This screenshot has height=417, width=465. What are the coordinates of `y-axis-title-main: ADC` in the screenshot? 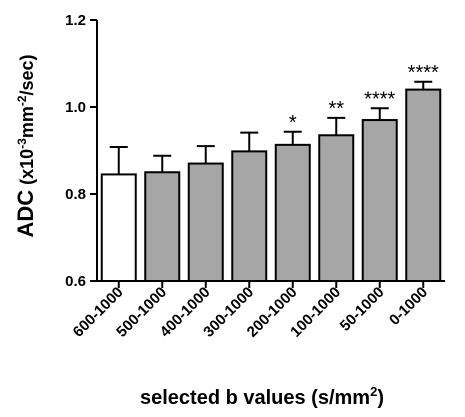 It's located at (25, 214).